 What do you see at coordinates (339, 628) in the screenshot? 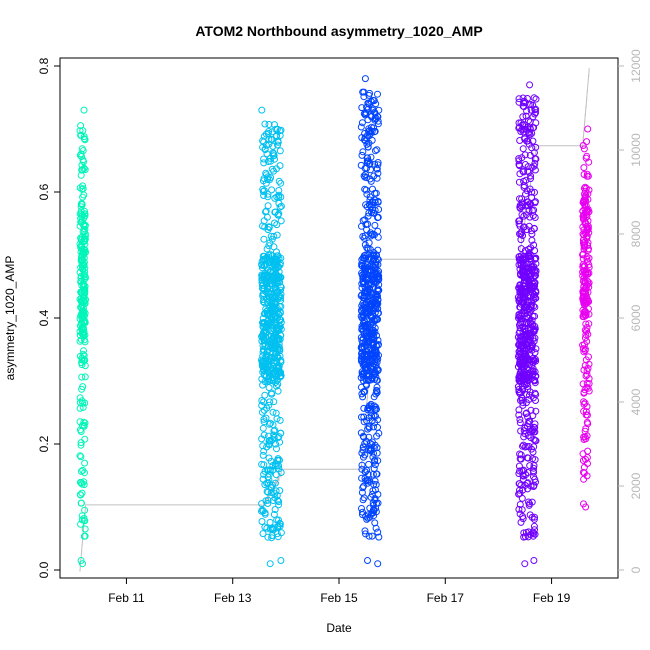
I see `x-axis-label: Date` at bounding box center [339, 628].